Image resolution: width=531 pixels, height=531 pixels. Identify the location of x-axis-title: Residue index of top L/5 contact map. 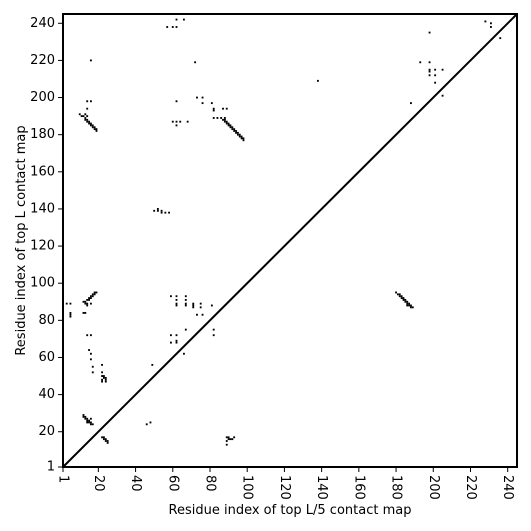
(290, 510).